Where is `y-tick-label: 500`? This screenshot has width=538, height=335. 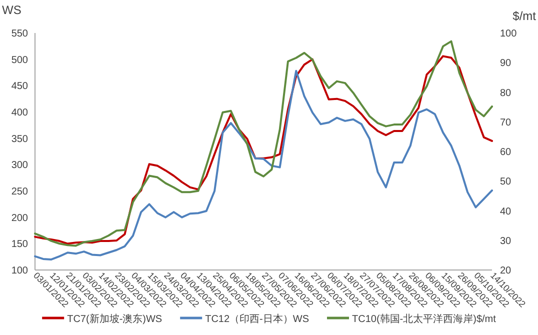
y-tick-label: 500 is located at coordinates (19, 60).